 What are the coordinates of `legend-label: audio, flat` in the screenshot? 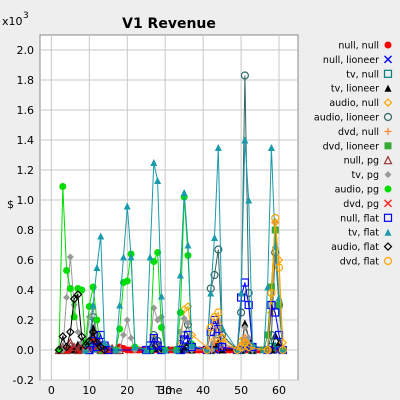 It's located at (355, 247).